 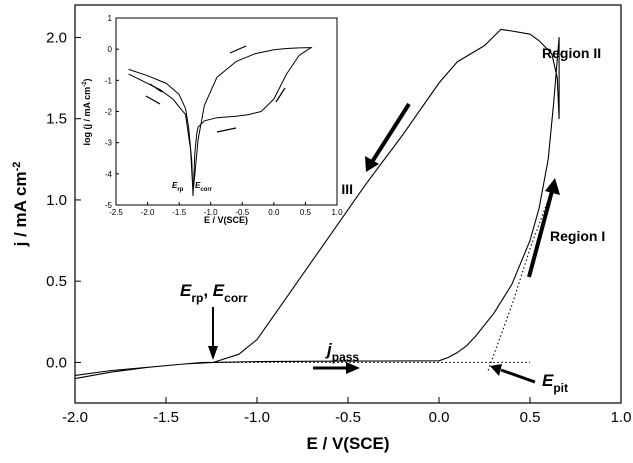 What do you see at coordinates (109, 112) in the screenshot?
I see `inset-y-tick-label: -2` at bounding box center [109, 112].